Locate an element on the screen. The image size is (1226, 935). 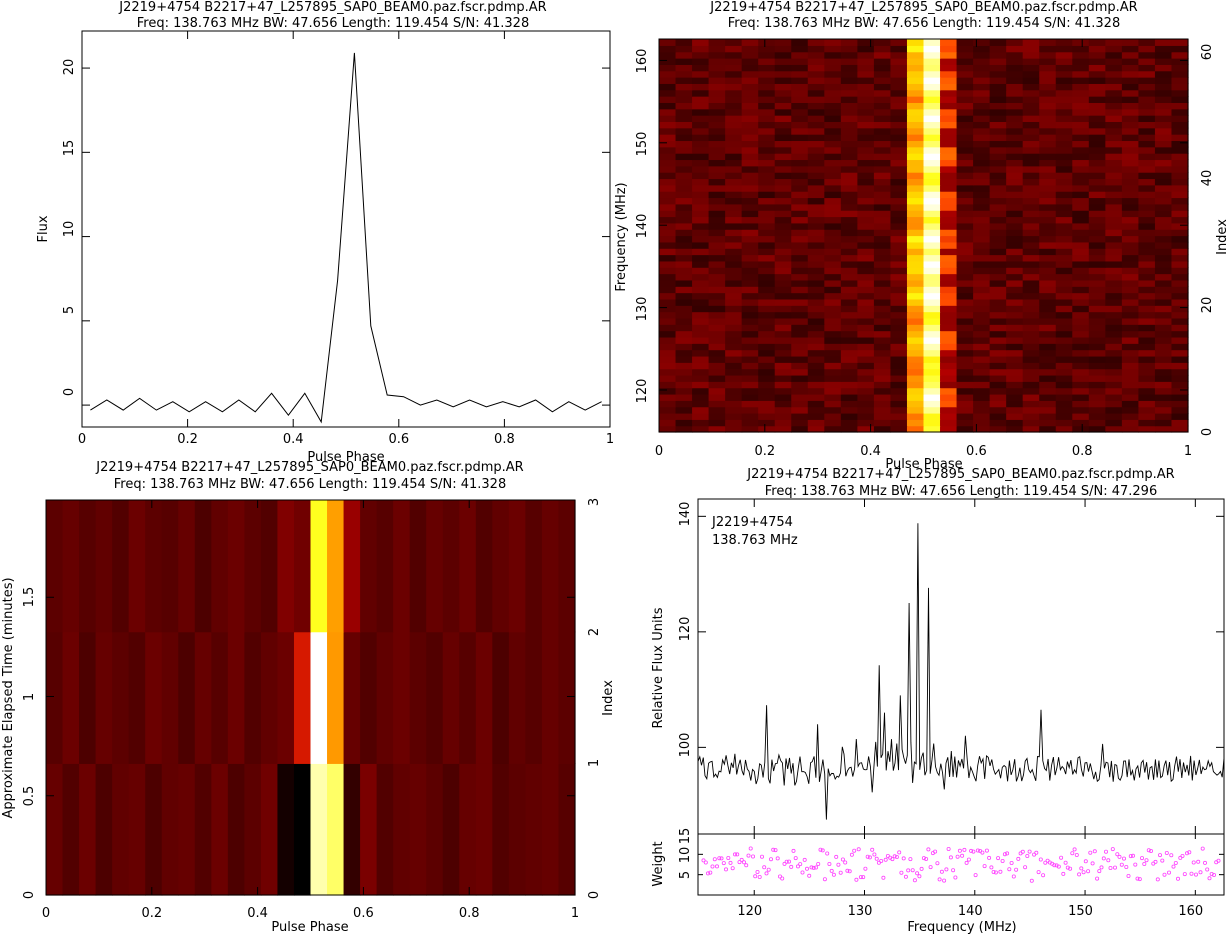
x-tick-label: 0.2 is located at coordinates (187, 439).